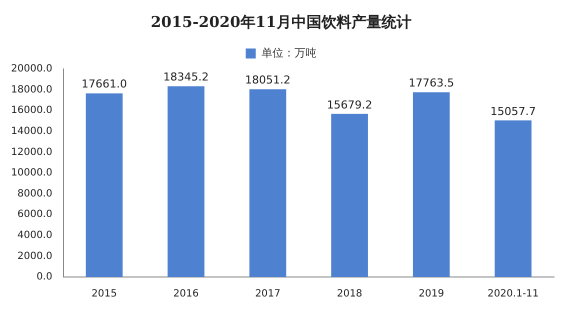  What do you see at coordinates (31, 173) in the screenshot?
I see `y-tick-label: 10000.0` at bounding box center [31, 173].